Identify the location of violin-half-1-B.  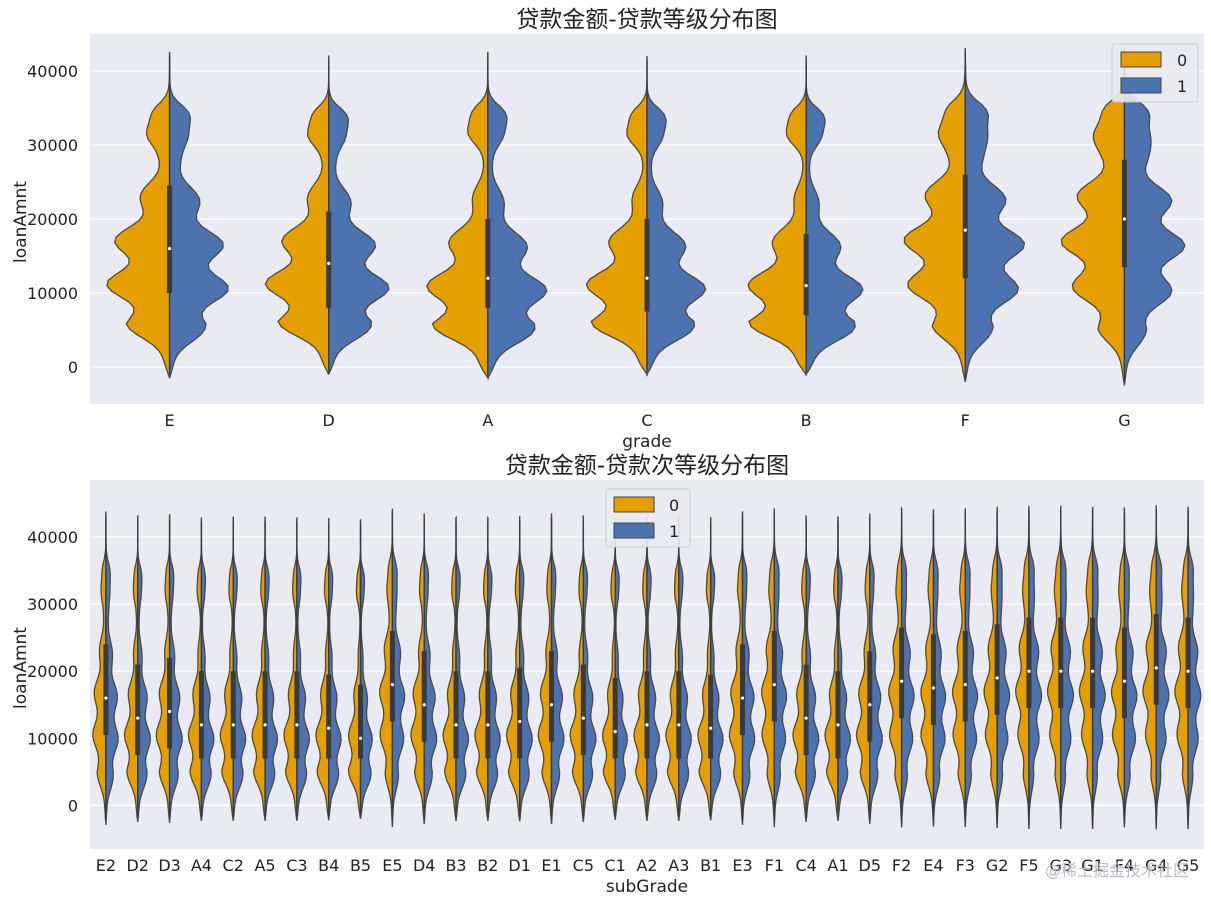
(834, 216).